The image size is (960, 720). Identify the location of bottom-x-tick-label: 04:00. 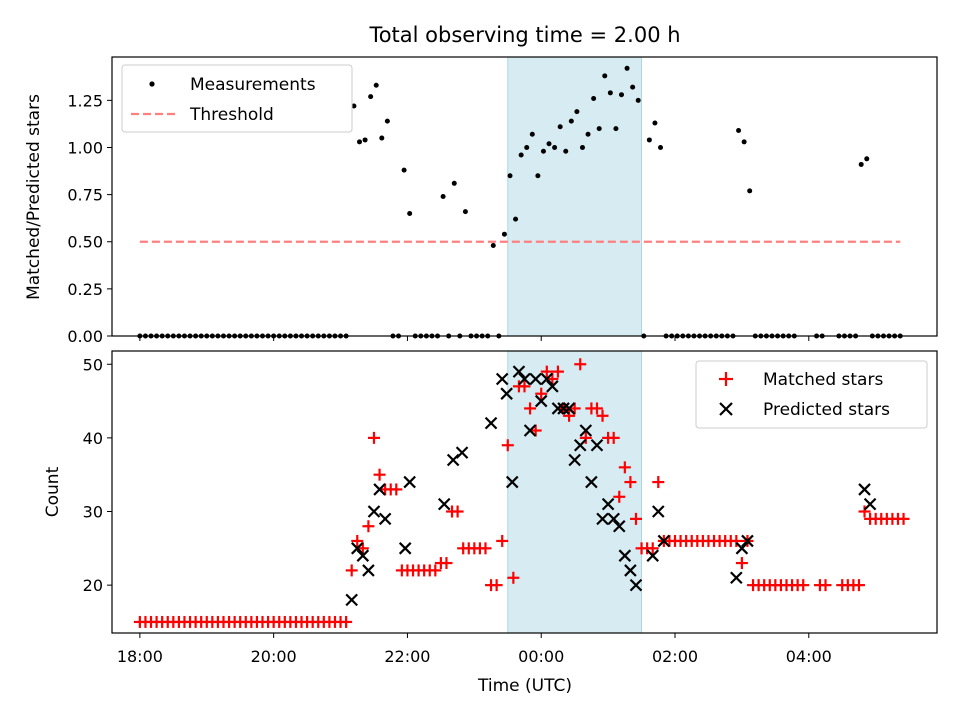
(809, 656).